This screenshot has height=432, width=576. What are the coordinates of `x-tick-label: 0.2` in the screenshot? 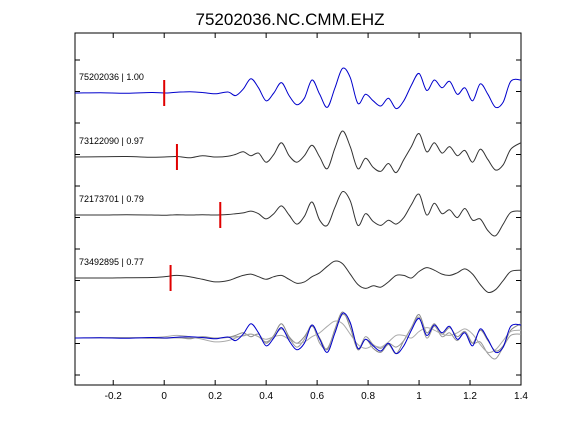 It's located at (215, 396).